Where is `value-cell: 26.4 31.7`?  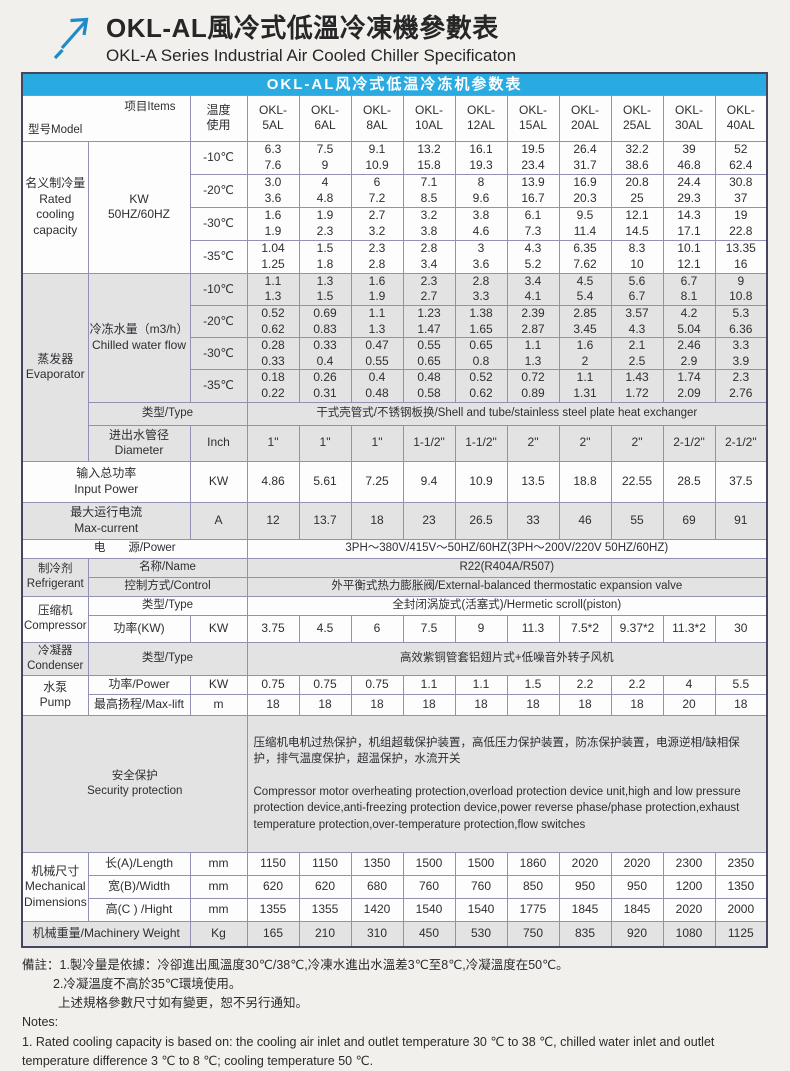 value-cell: 26.4 31.7 is located at coordinates (585, 157).